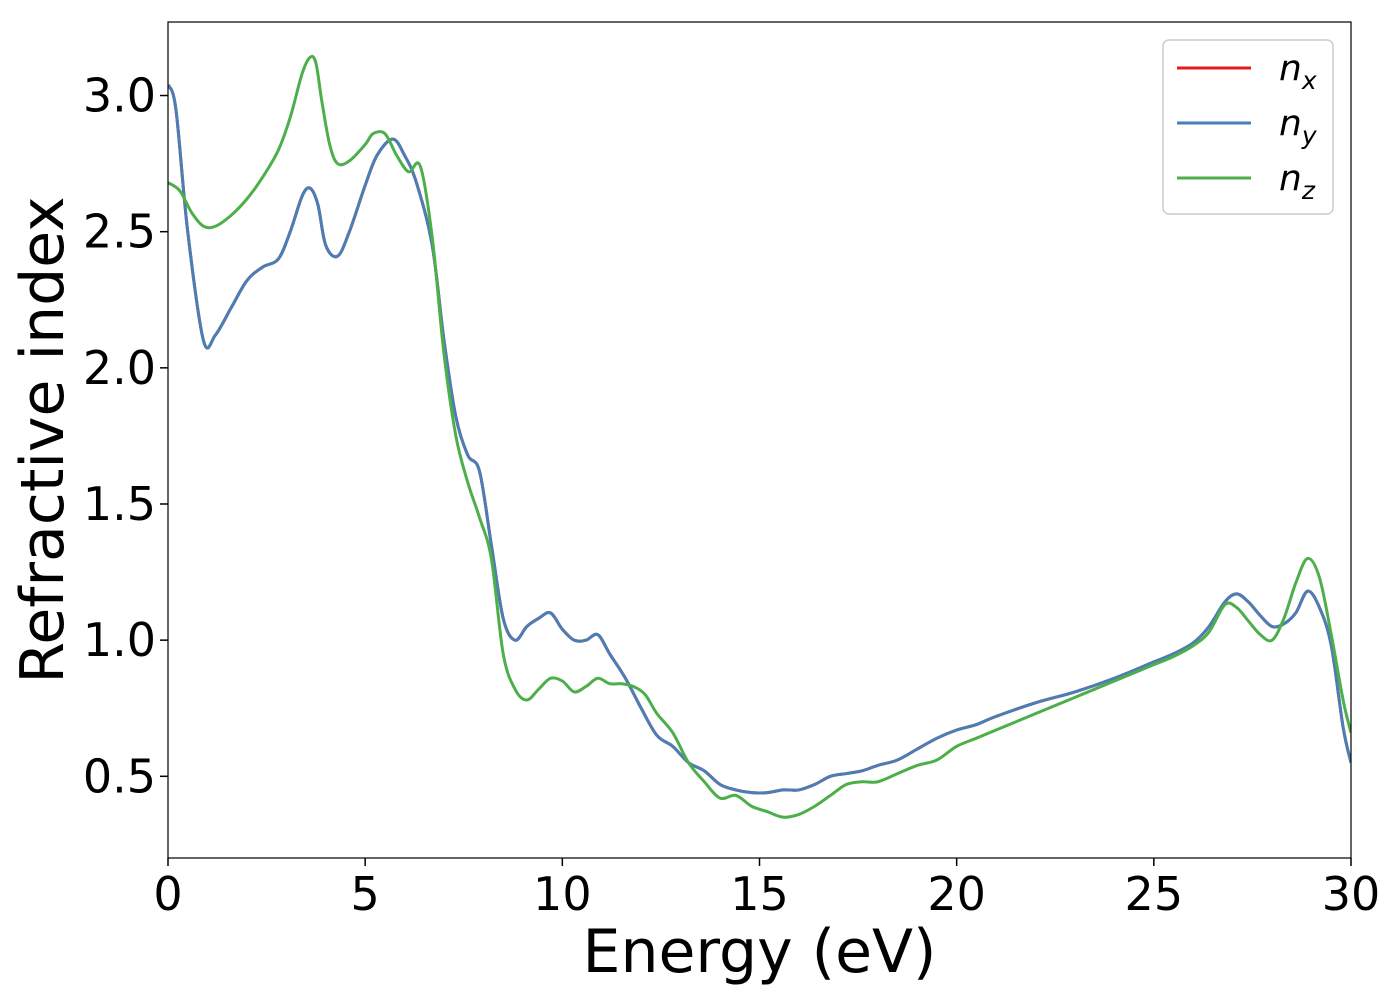 This screenshot has height=1000, width=1400. What do you see at coordinates (119, 96) in the screenshot?
I see `y-tick-label: 3.0` at bounding box center [119, 96].